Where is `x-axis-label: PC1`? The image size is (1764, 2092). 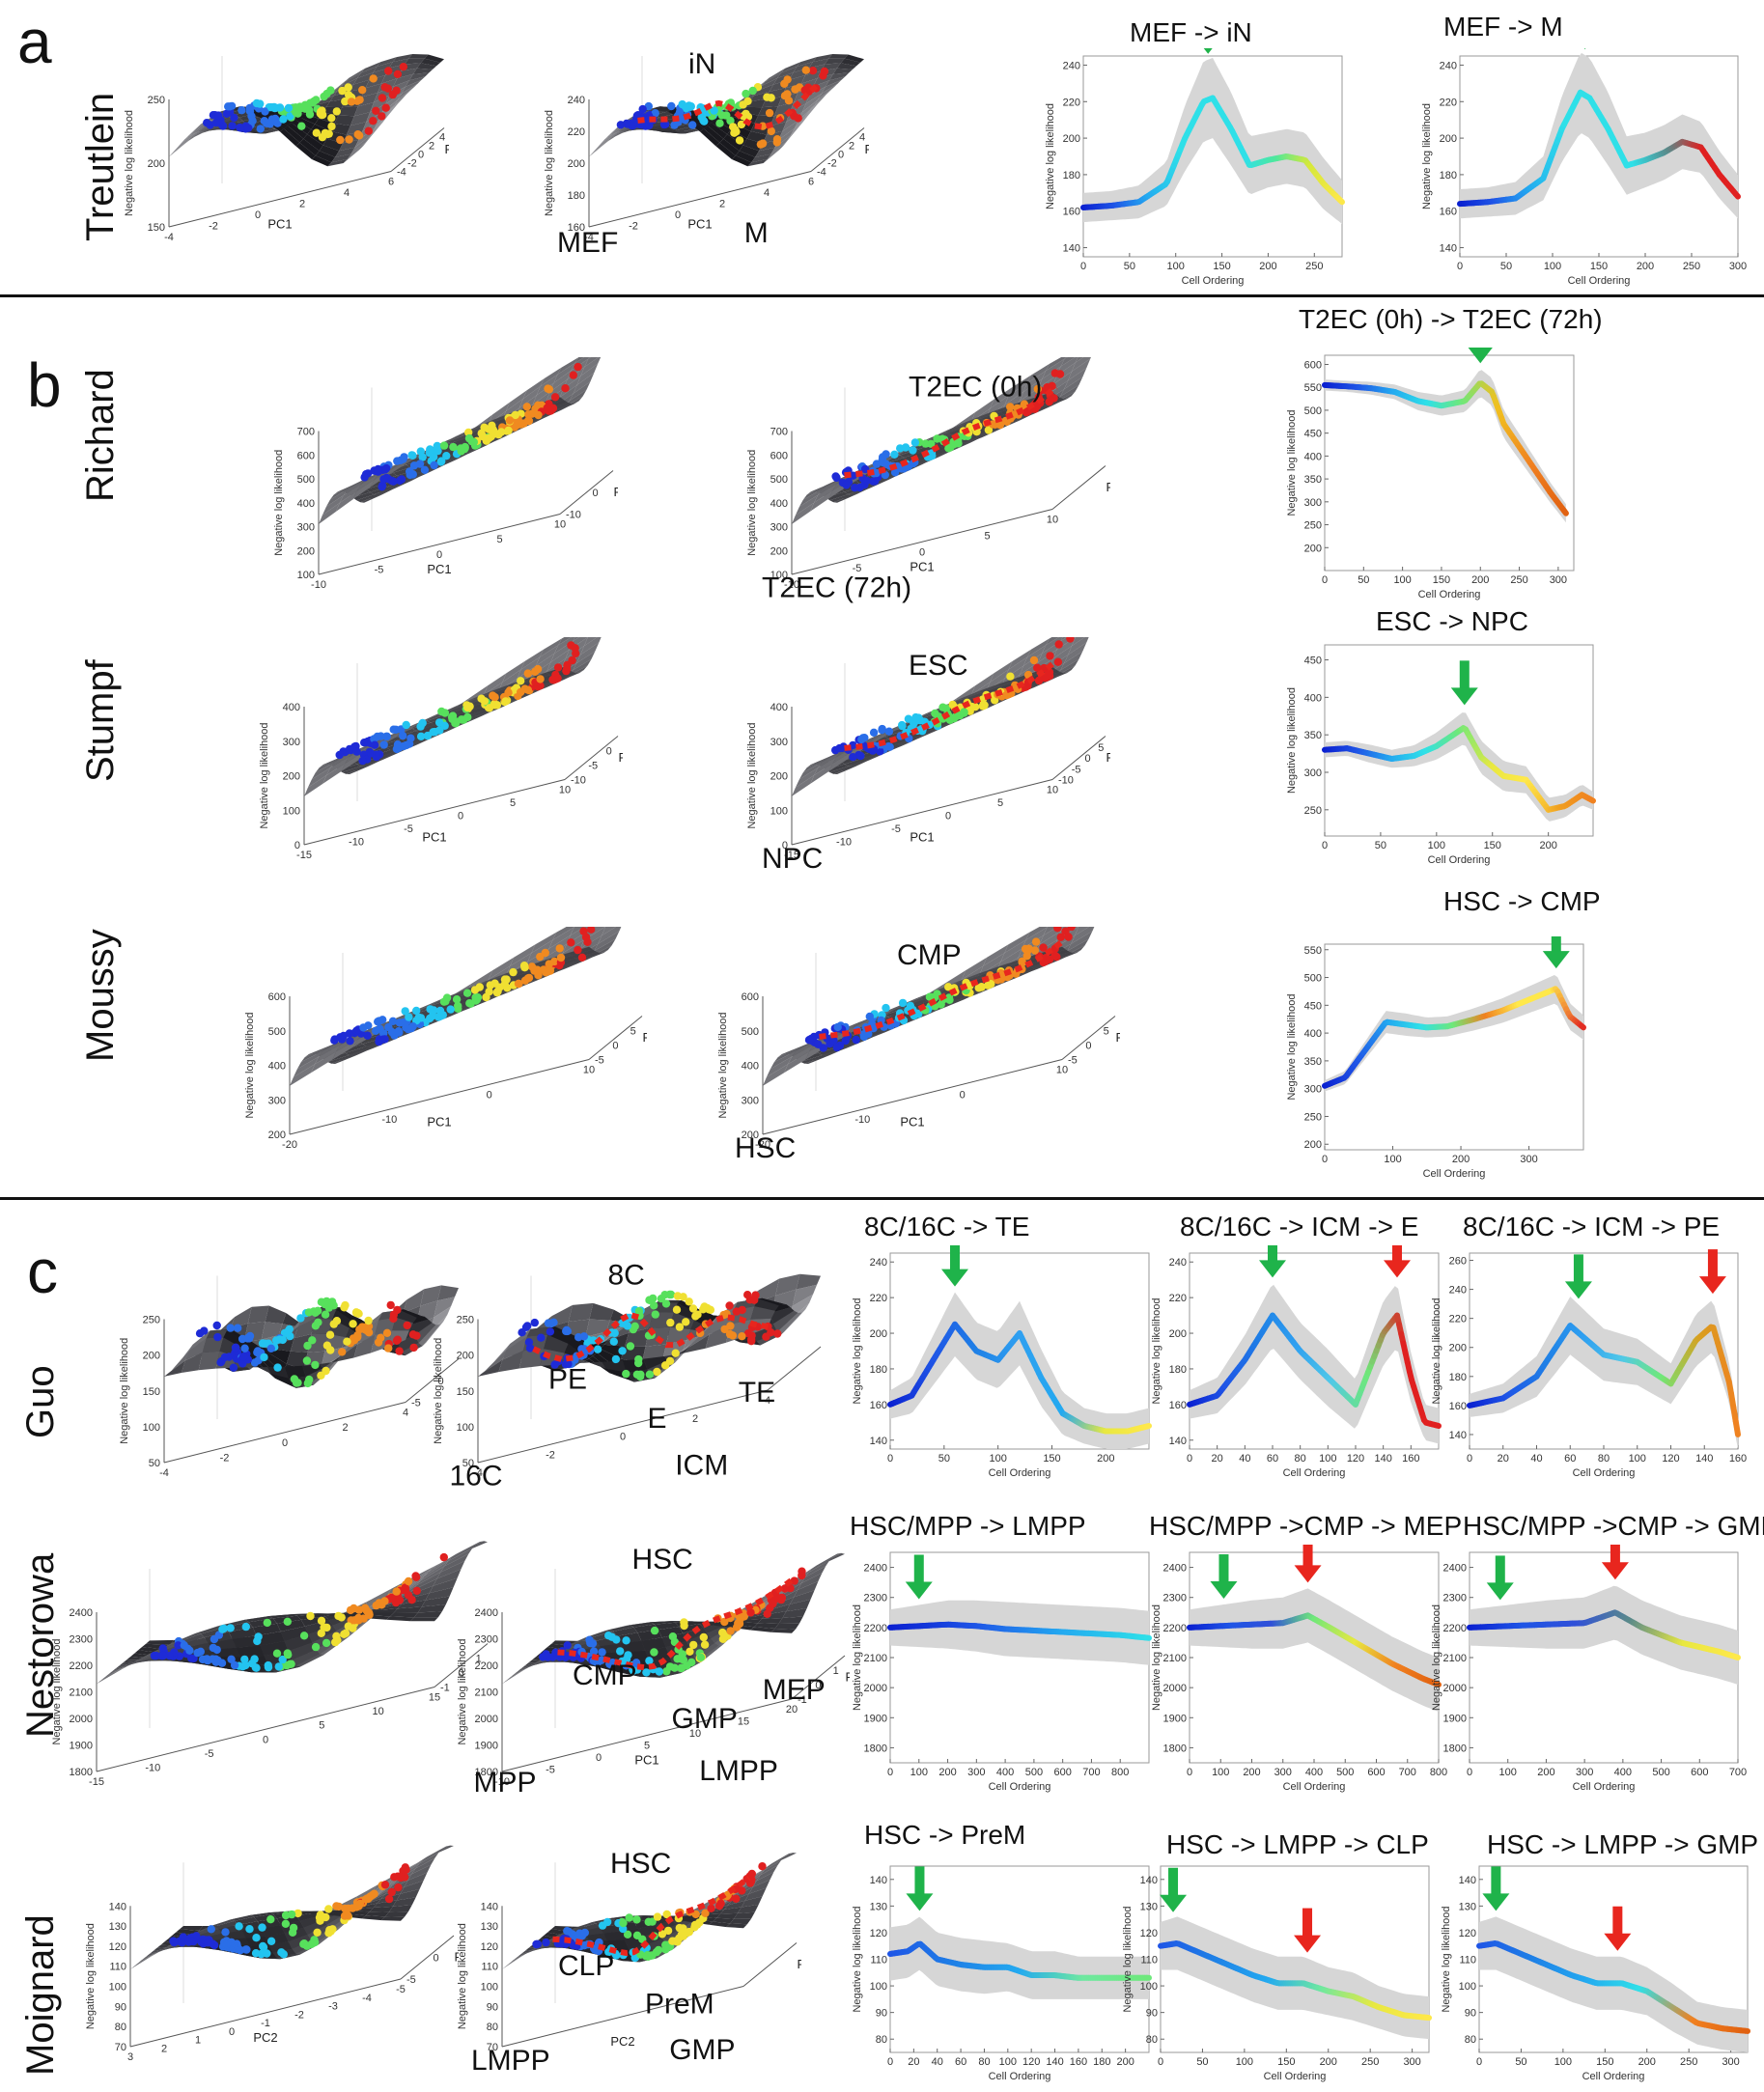
x-axis-label: PC1 is located at coordinates (922, 566).